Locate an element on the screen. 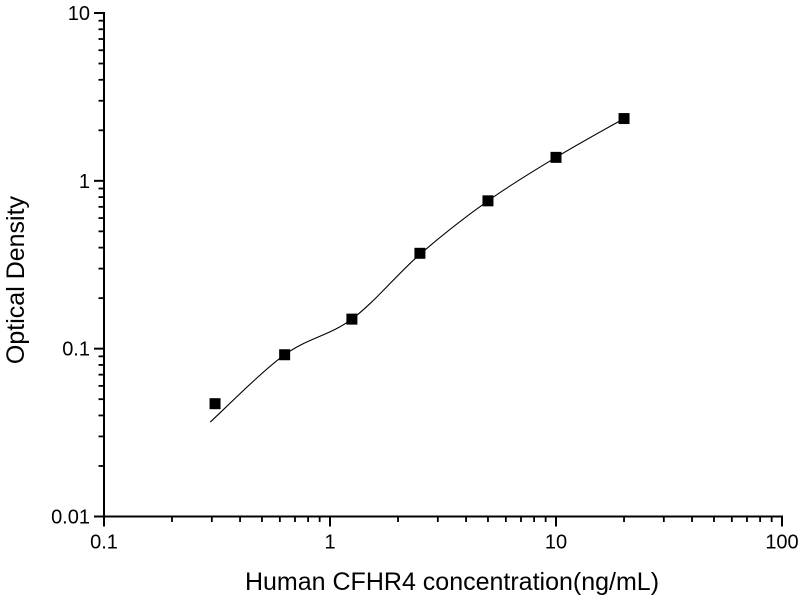 This screenshot has width=800, height=600. x-tick-label: 0.1 is located at coordinates (104, 543).